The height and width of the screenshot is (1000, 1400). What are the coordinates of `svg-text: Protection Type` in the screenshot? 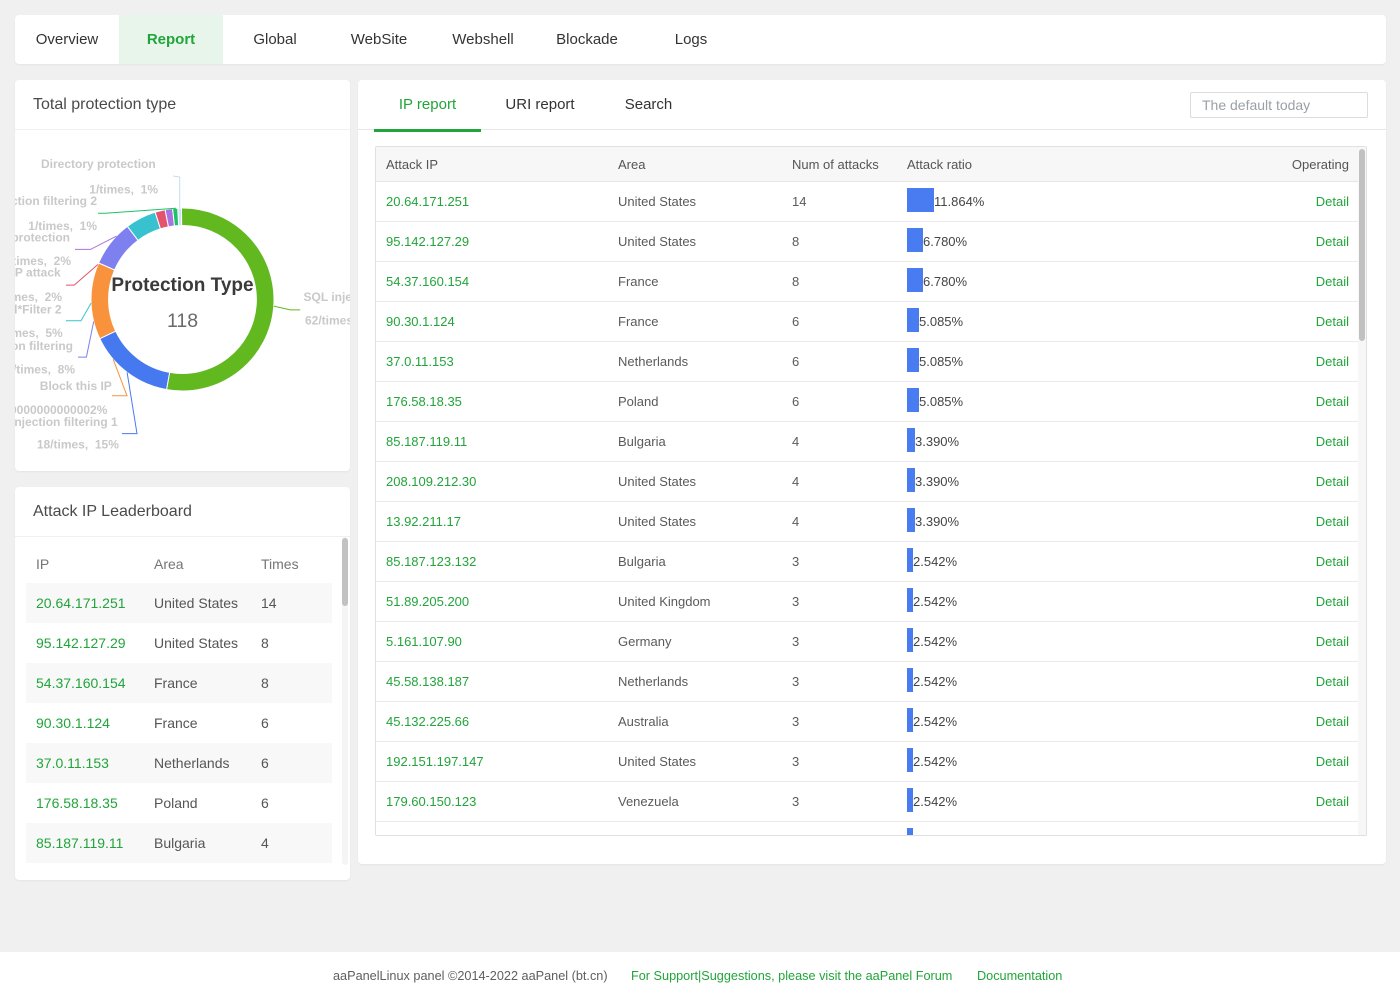 It's located at (182, 285).